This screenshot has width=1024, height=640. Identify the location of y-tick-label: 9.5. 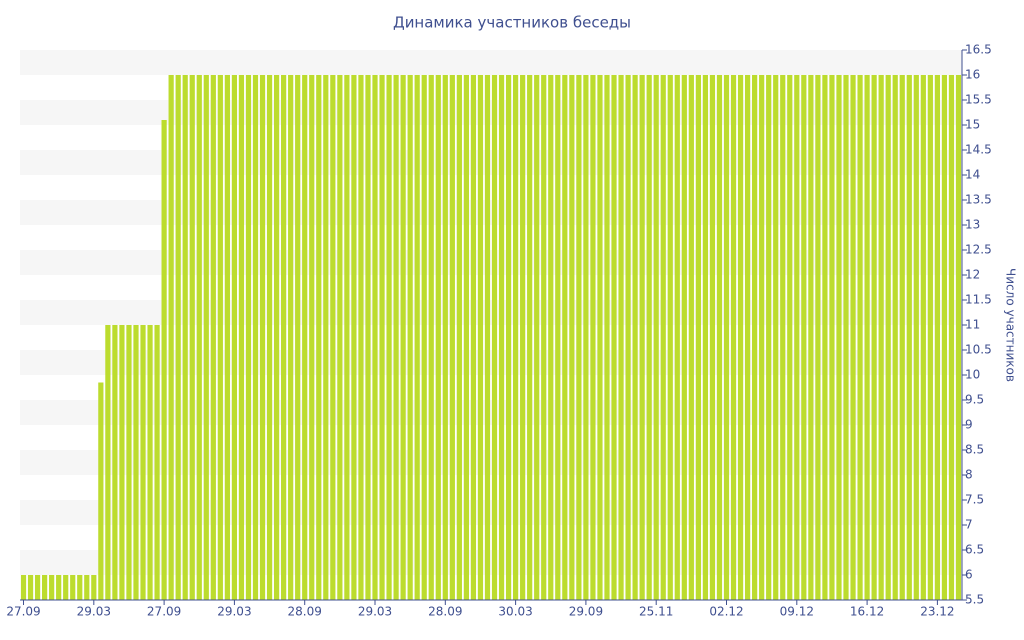
(974, 400).